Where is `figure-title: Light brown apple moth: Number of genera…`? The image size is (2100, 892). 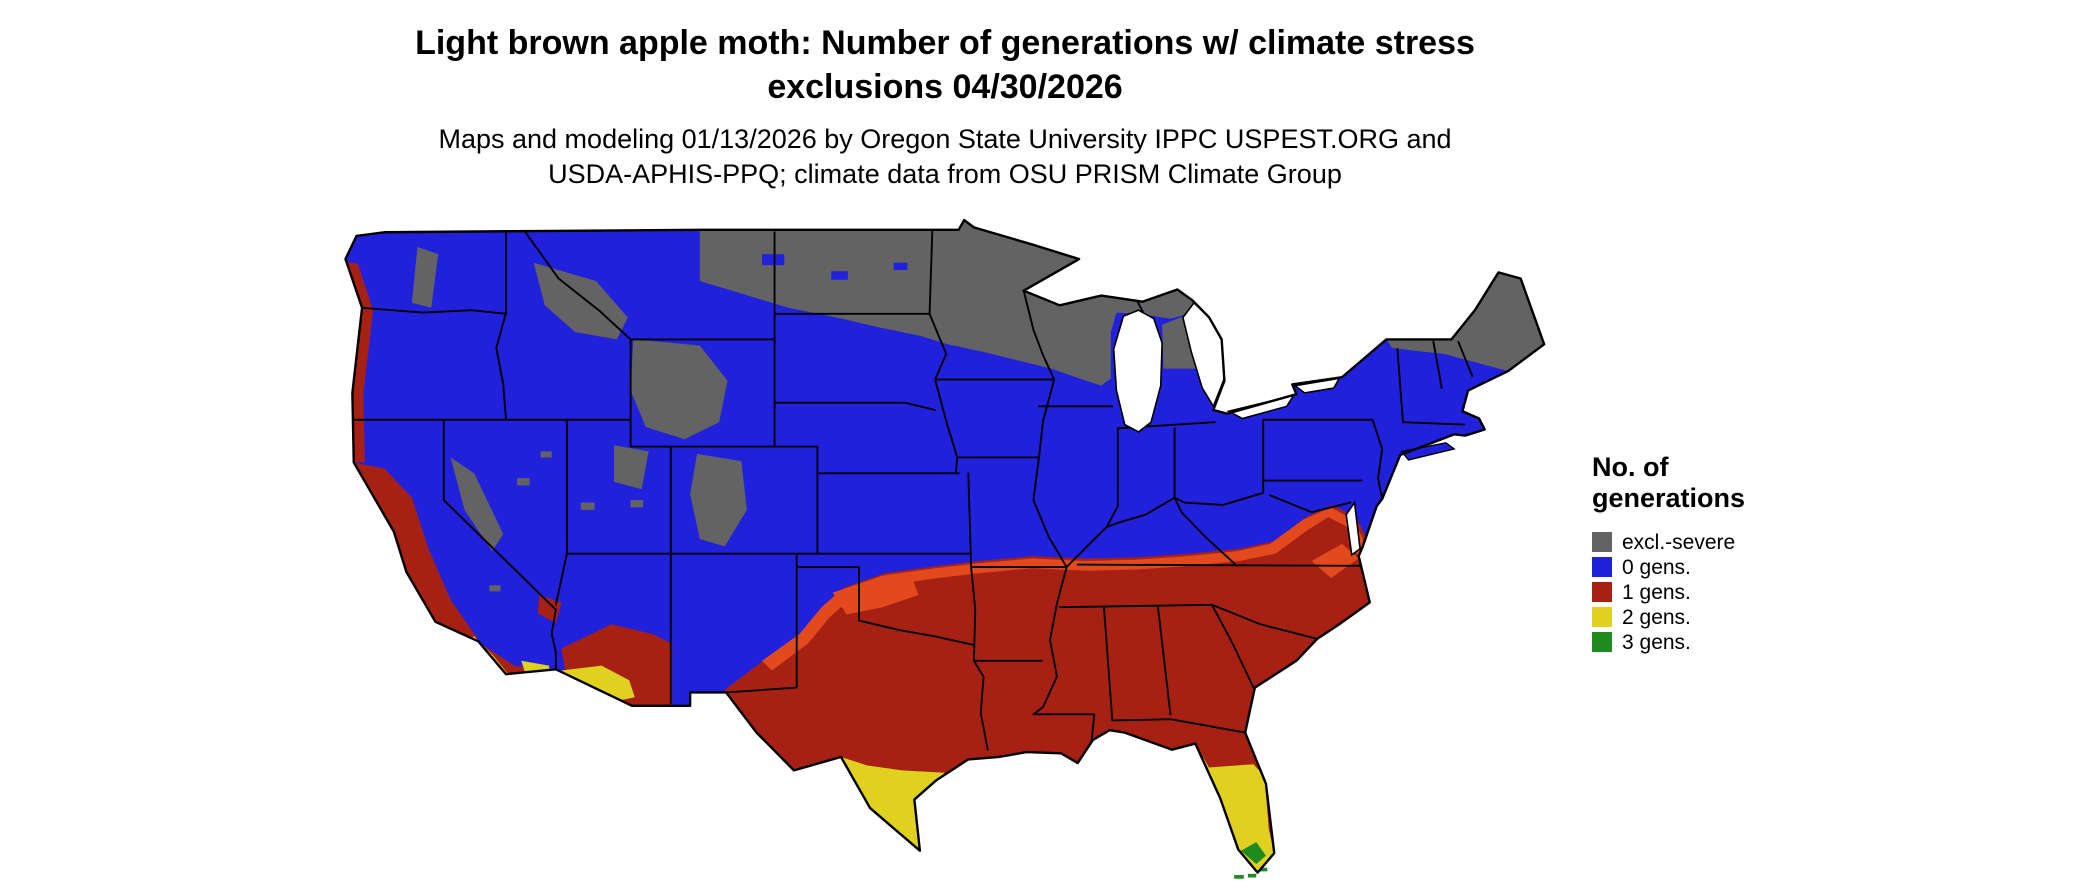 figure-title: Light brown apple moth: Number of genera… is located at coordinates (945, 65).